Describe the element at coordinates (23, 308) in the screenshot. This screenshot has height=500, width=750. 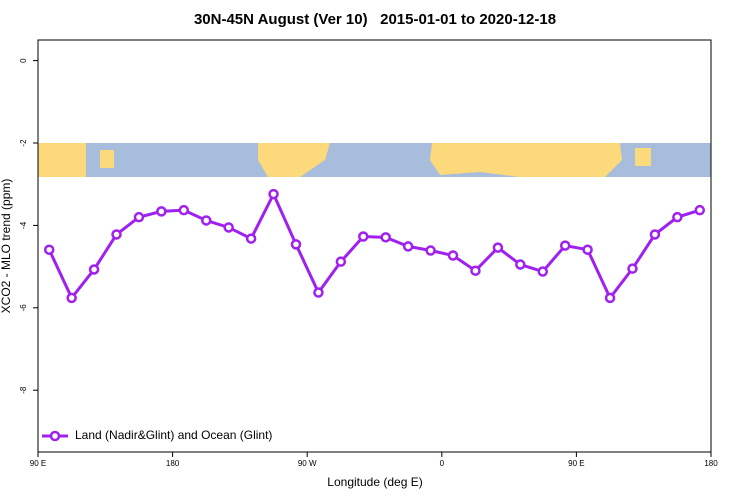
I see `y-tick-label: -6` at that location.